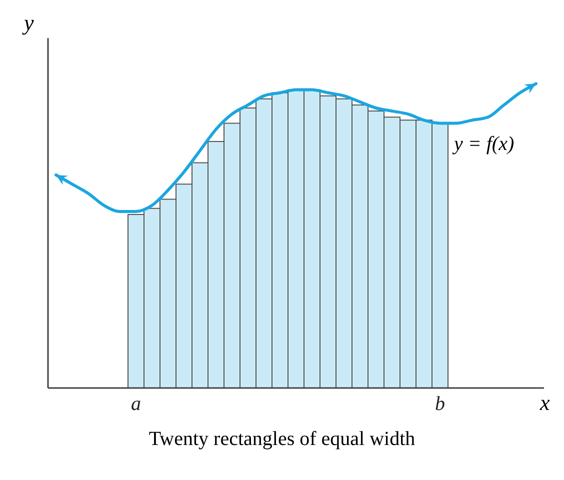 The image size is (564, 480). What do you see at coordinates (545, 403) in the screenshot?
I see `x-axis-title: x` at bounding box center [545, 403].